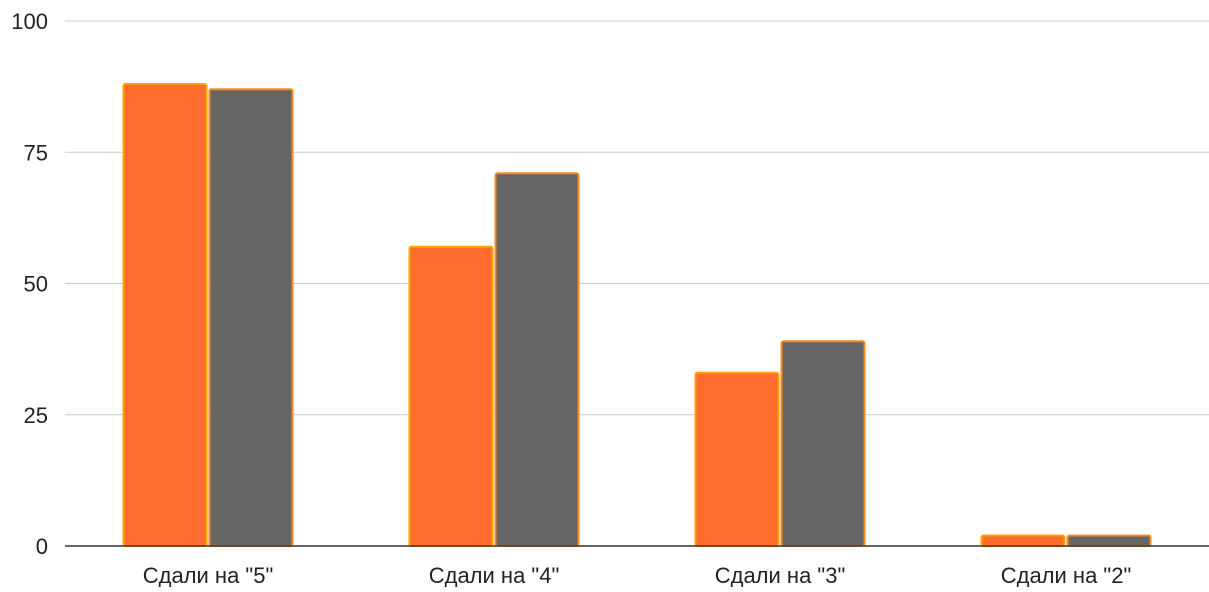 The width and height of the screenshot is (1209, 592). What do you see at coordinates (780, 575) in the screenshot?
I see `x-tick-label: Сдали на "3"` at bounding box center [780, 575].